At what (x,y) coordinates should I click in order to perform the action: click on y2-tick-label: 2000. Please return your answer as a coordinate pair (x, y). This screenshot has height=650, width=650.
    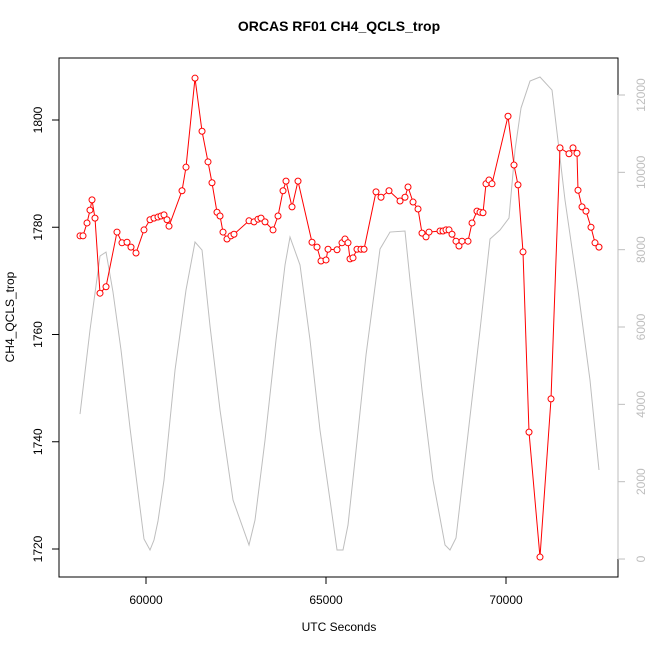
    Looking at the image, I should click on (641, 481).